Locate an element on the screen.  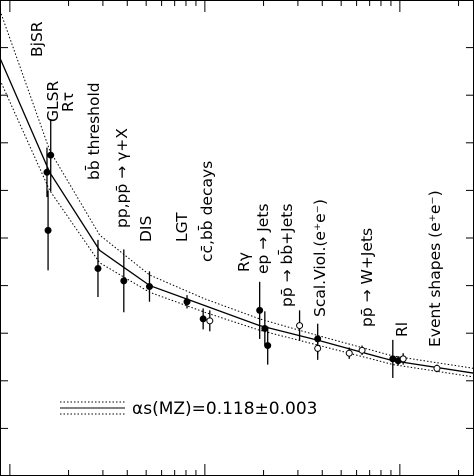
annotation: pp,pp̄ → γ+X is located at coordinates (122, 178).